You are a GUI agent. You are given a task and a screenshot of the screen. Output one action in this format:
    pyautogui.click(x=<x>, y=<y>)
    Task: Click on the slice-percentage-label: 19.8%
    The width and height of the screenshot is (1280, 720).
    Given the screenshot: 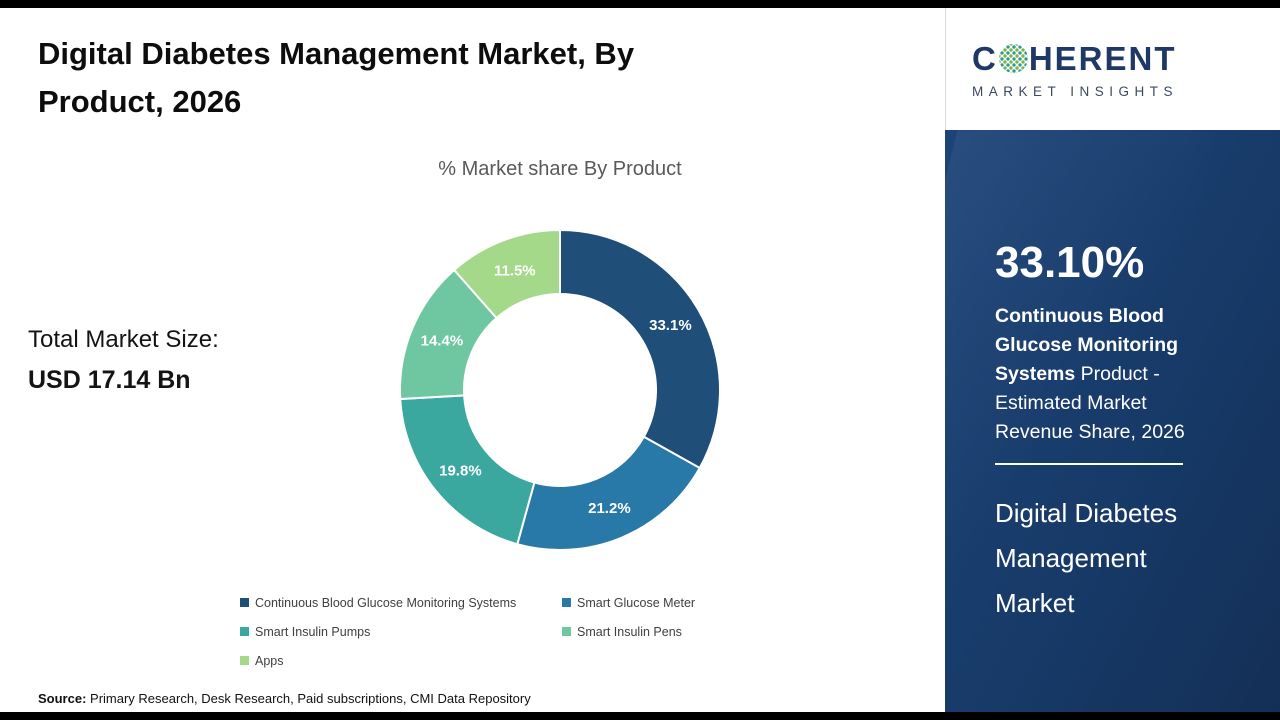 What is the action you would take?
    pyautogui.click(x=460, y=470)
    